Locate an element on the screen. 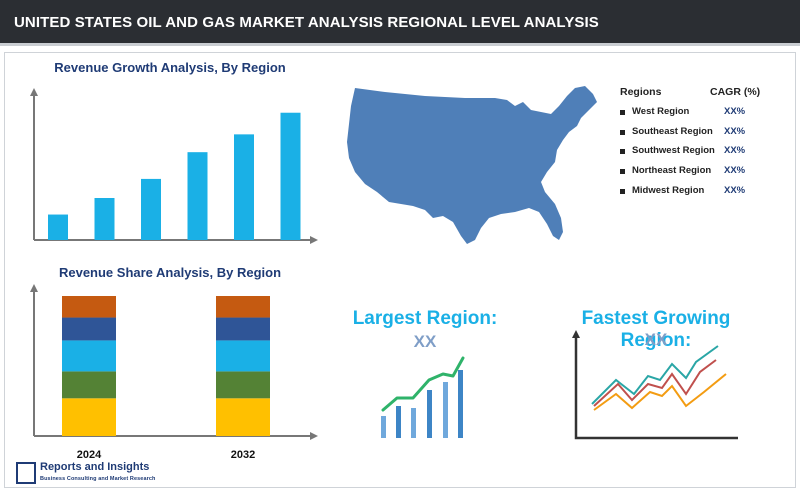 This screenshot has width=800, height=492. share-chart: 2024 2032 is located at coordinates (174, 372).